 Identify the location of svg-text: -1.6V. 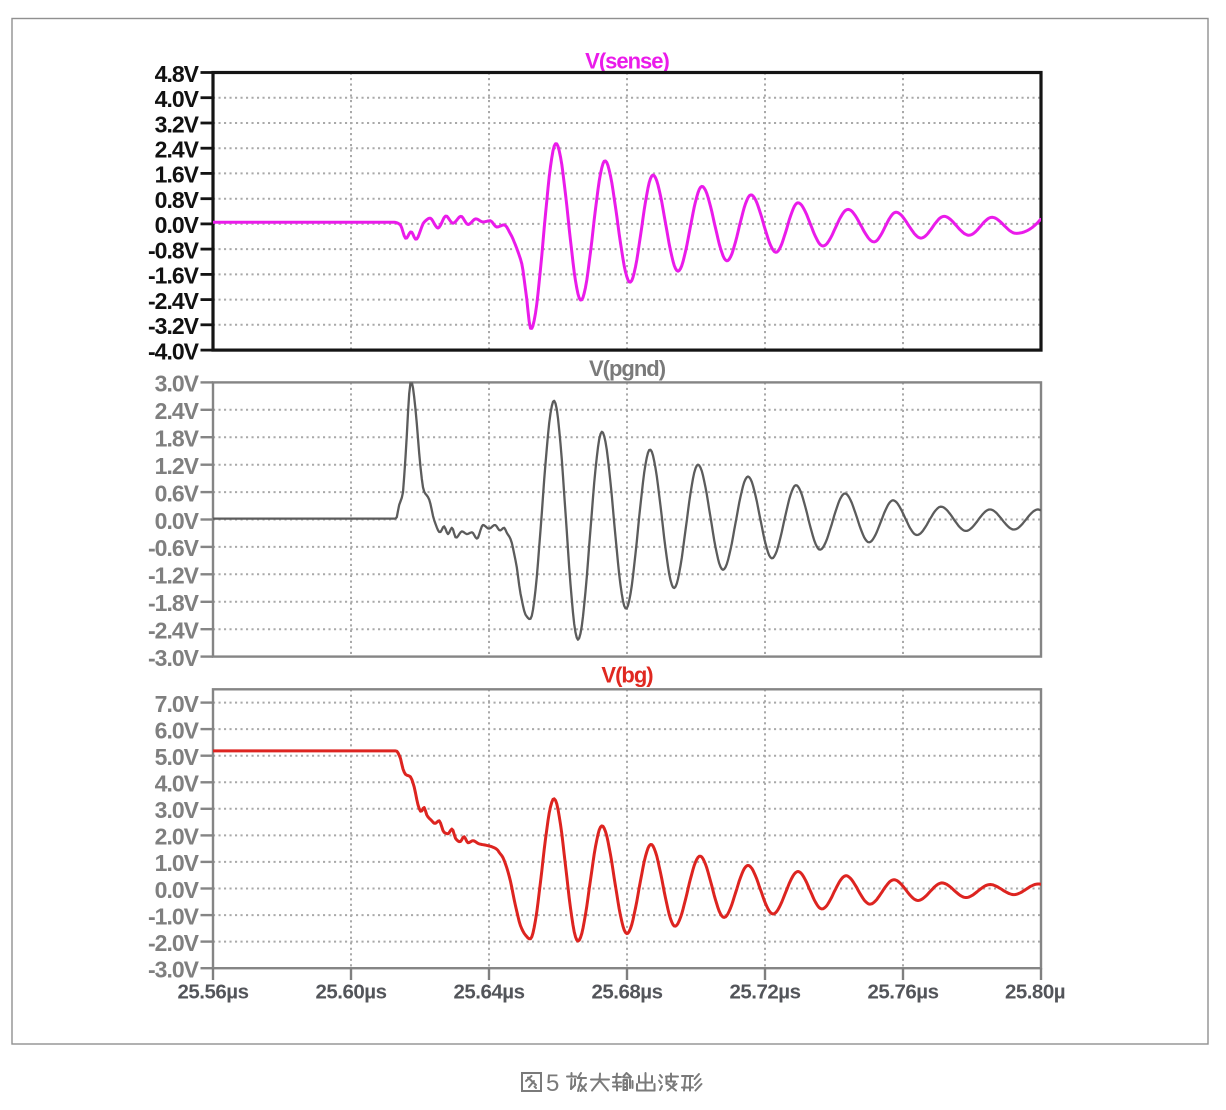
(174, 276).